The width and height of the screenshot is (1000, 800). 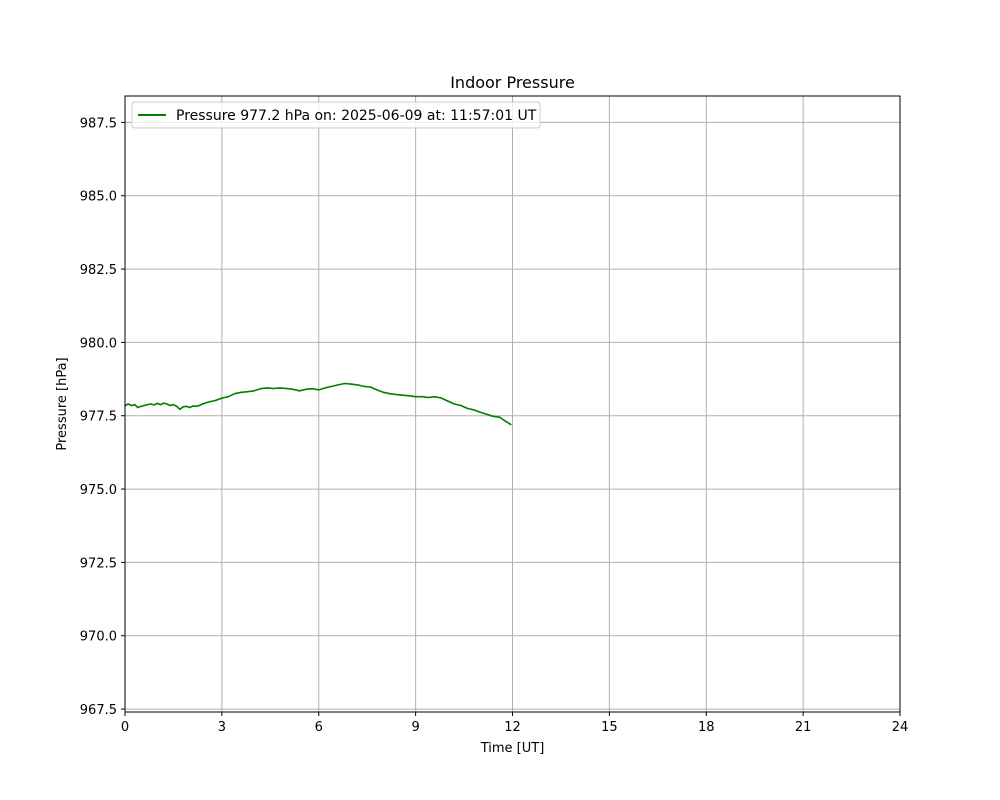 What do you see at coordinates (98, 710) in the screenshot?
I see `y-tick-label: 967.5` at bounding box center [98, 710].